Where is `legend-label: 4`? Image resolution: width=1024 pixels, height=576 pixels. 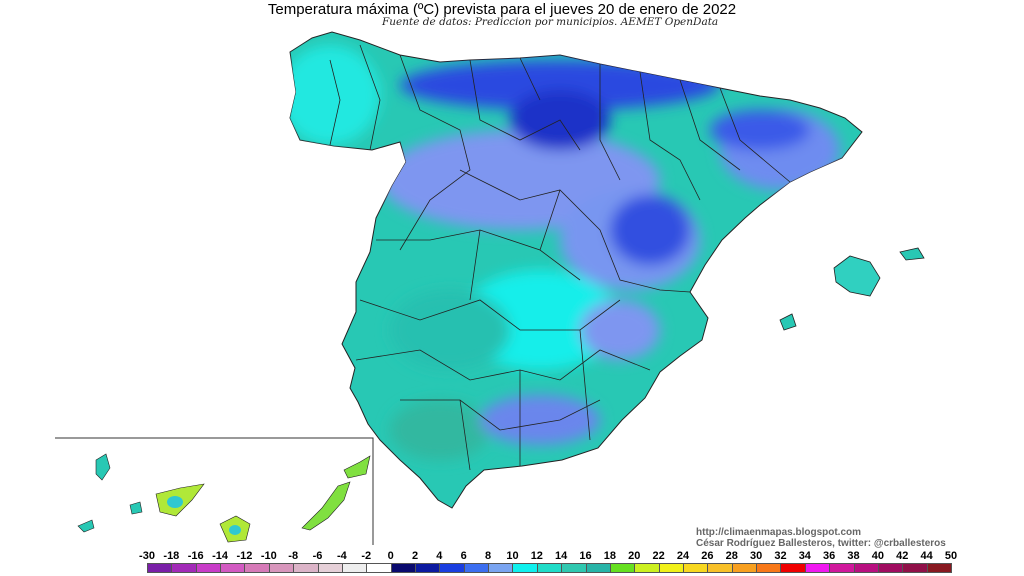 legend-label: 4 is located at coordinates (439, 556).